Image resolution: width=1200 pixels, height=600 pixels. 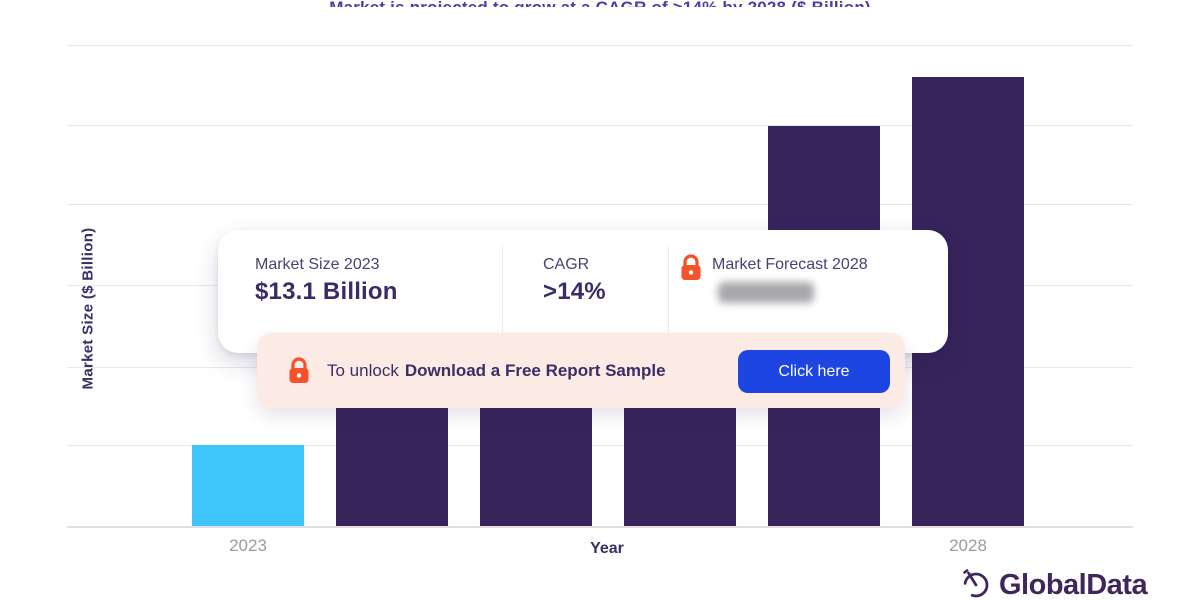 I want to click on bar-2023, so click(x=248, y=485).